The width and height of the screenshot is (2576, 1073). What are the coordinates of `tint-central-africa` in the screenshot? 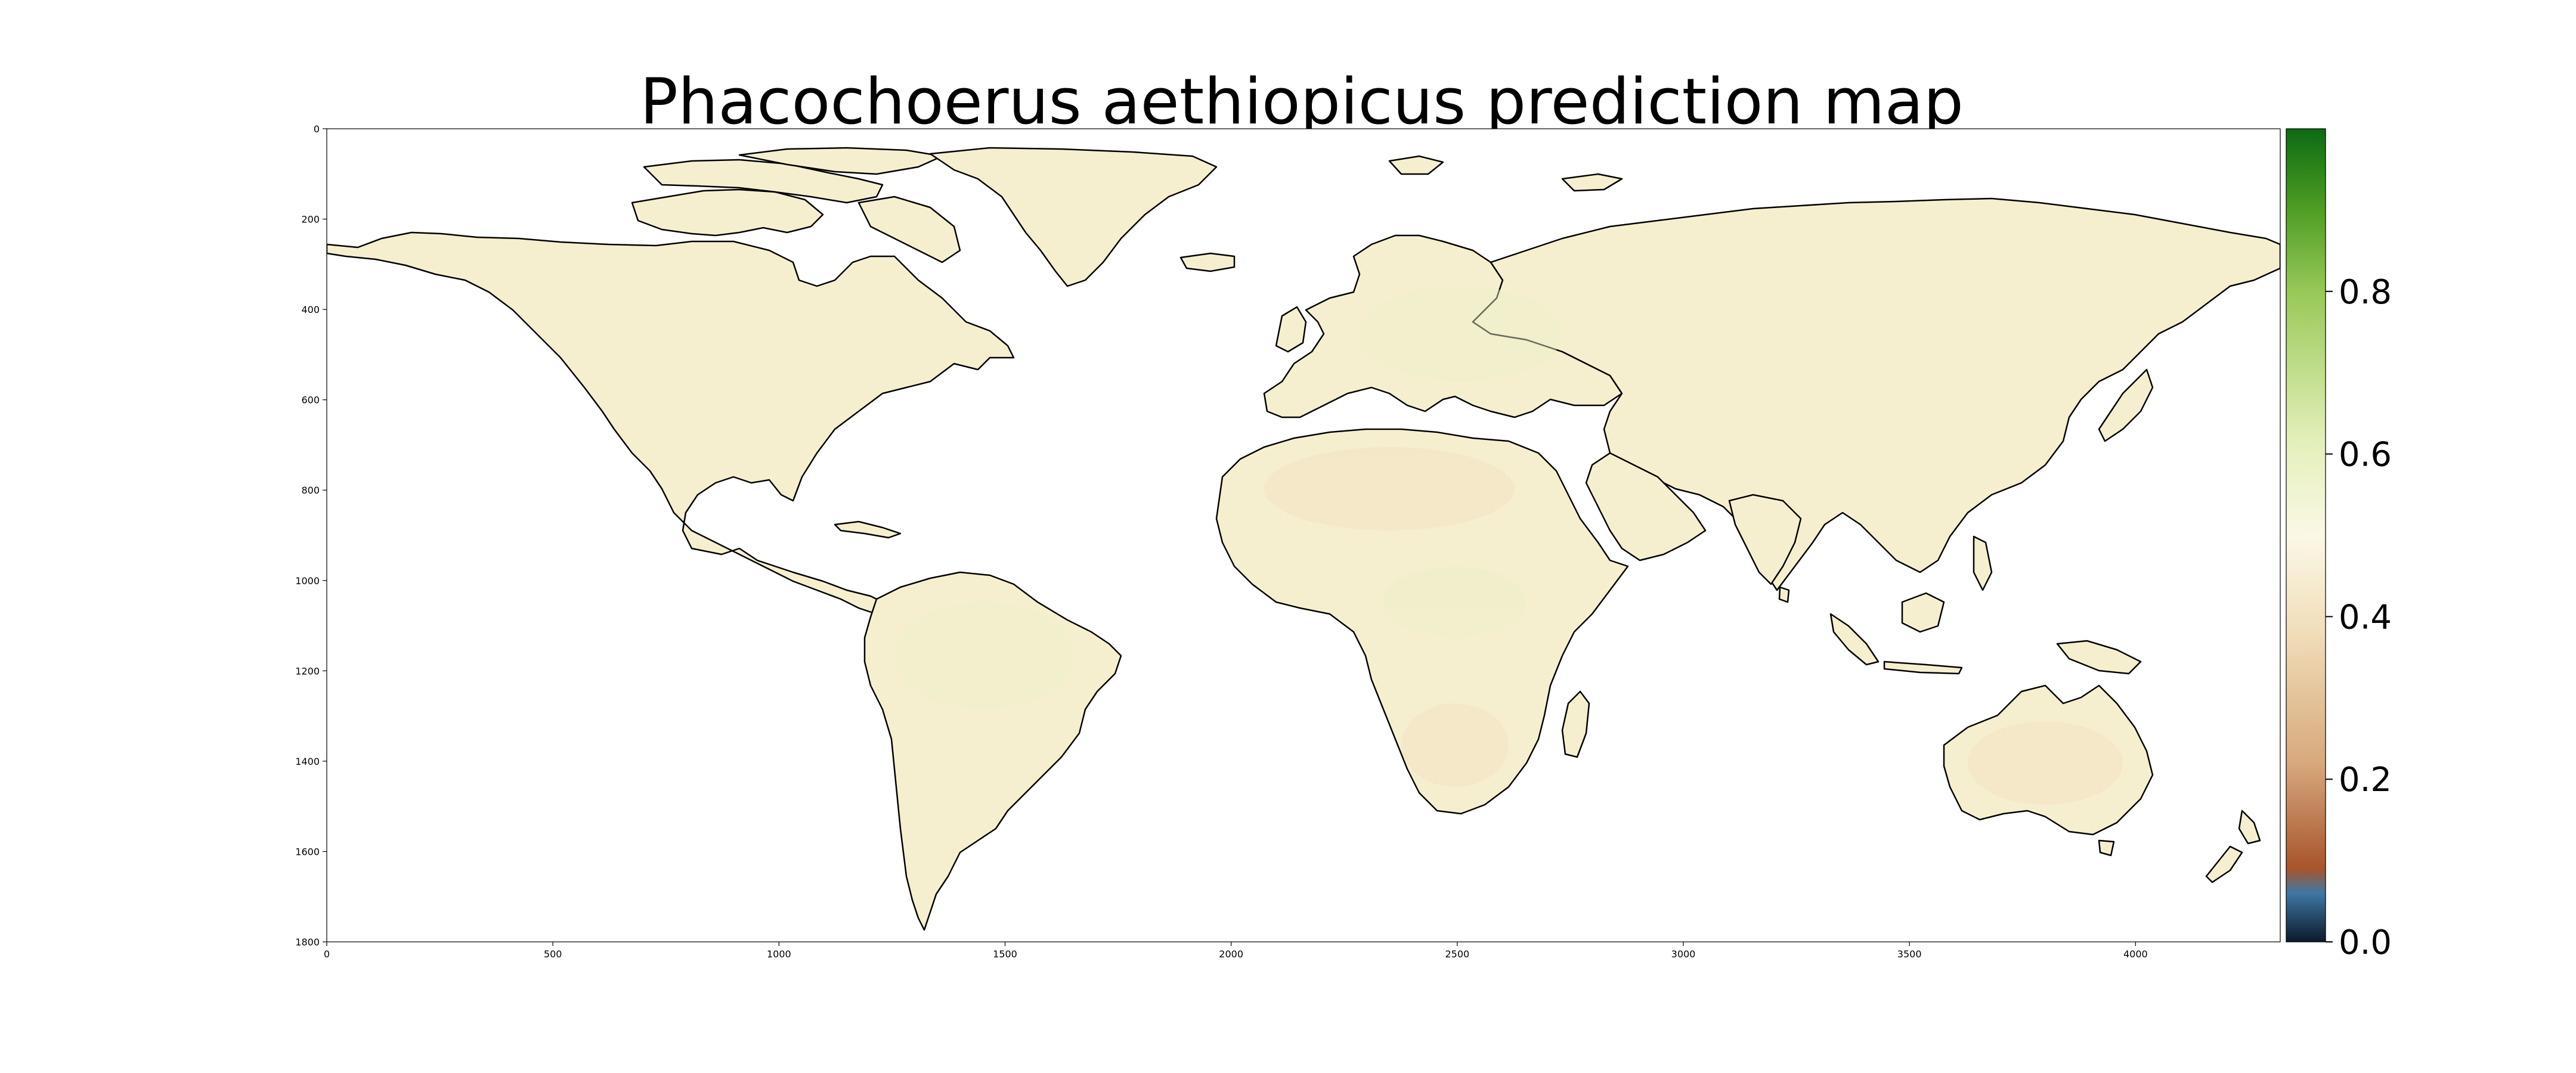 It's located at (1455, 602).